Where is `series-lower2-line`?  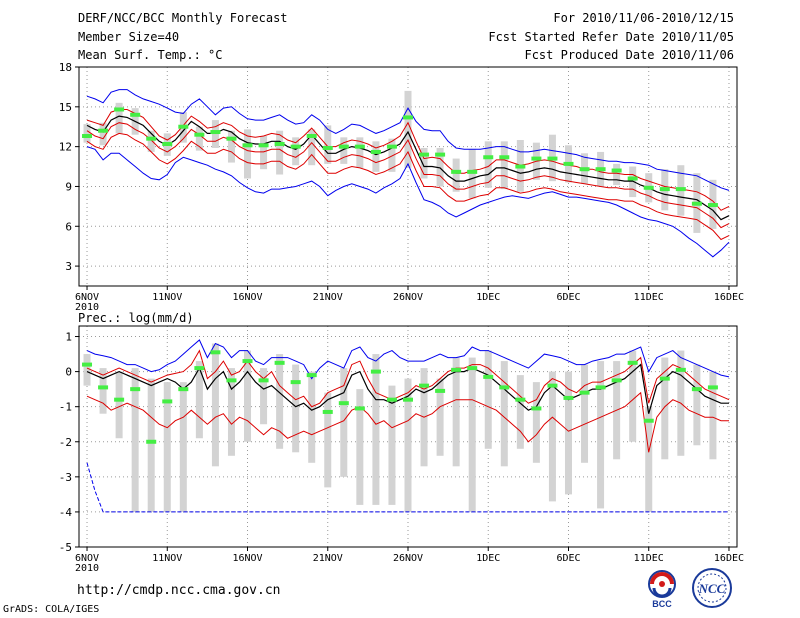
series-lower2-line is located at coordinates (408, 186).